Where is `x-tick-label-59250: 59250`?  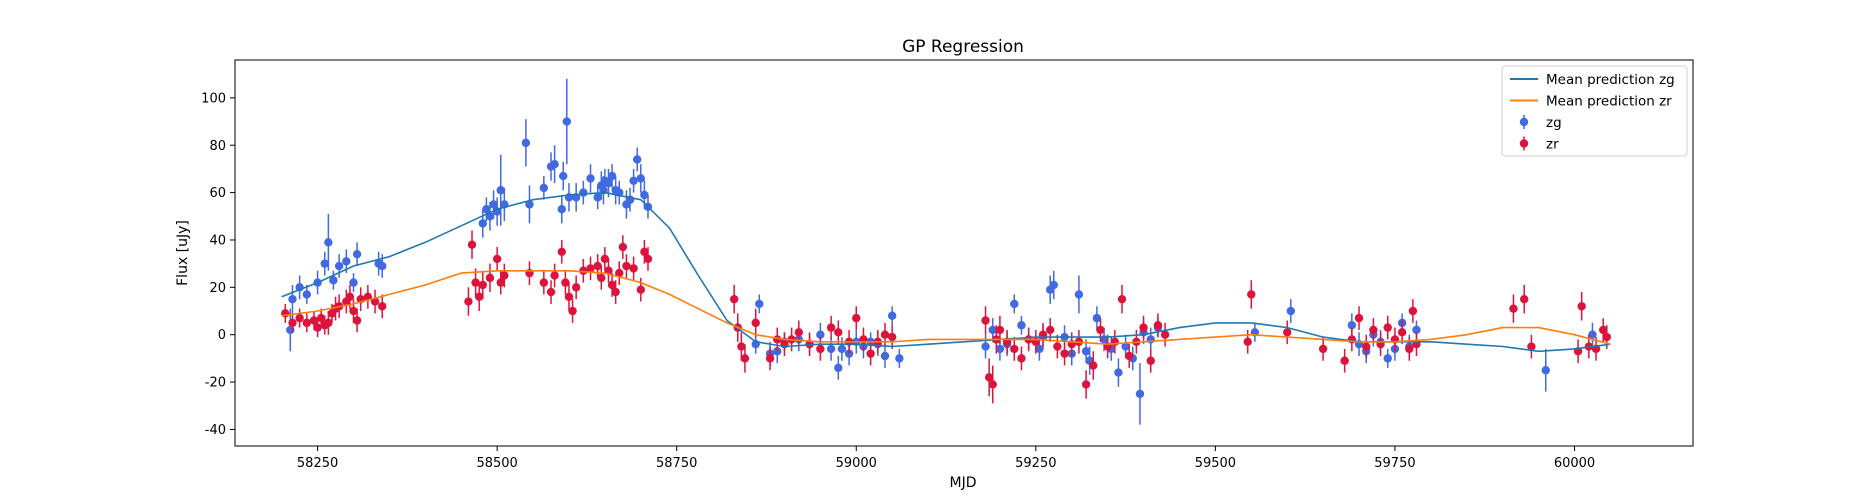 x-tick-label-59250: 59250 is located at coordinates (1035, 463).